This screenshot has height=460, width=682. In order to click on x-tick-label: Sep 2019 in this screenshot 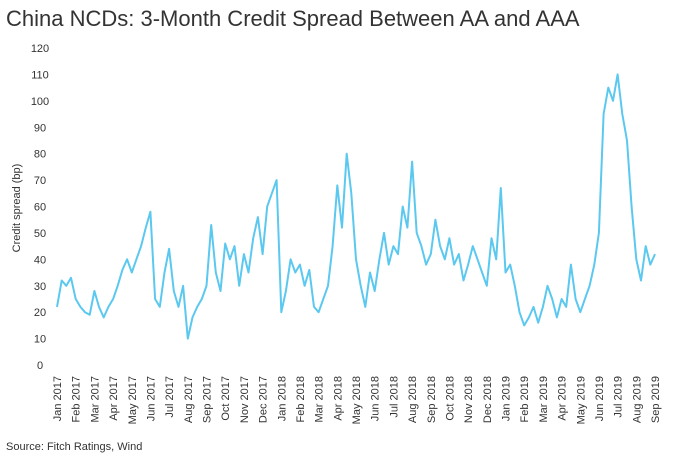, I will do `click(656, 399)`.